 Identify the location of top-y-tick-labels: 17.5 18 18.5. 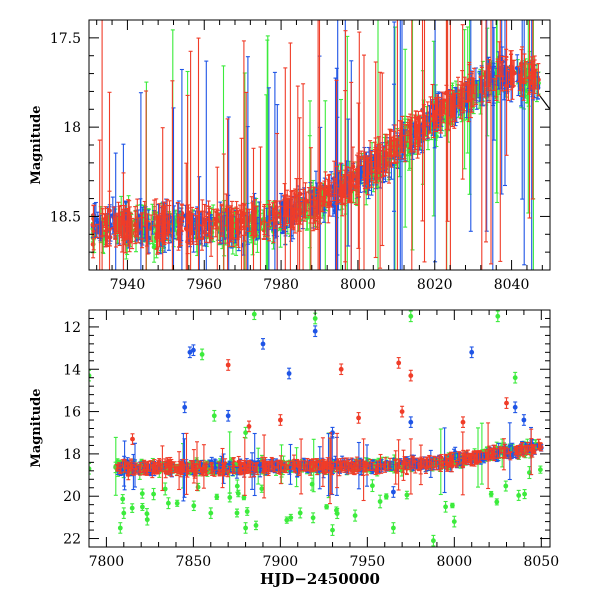
(65, 128).